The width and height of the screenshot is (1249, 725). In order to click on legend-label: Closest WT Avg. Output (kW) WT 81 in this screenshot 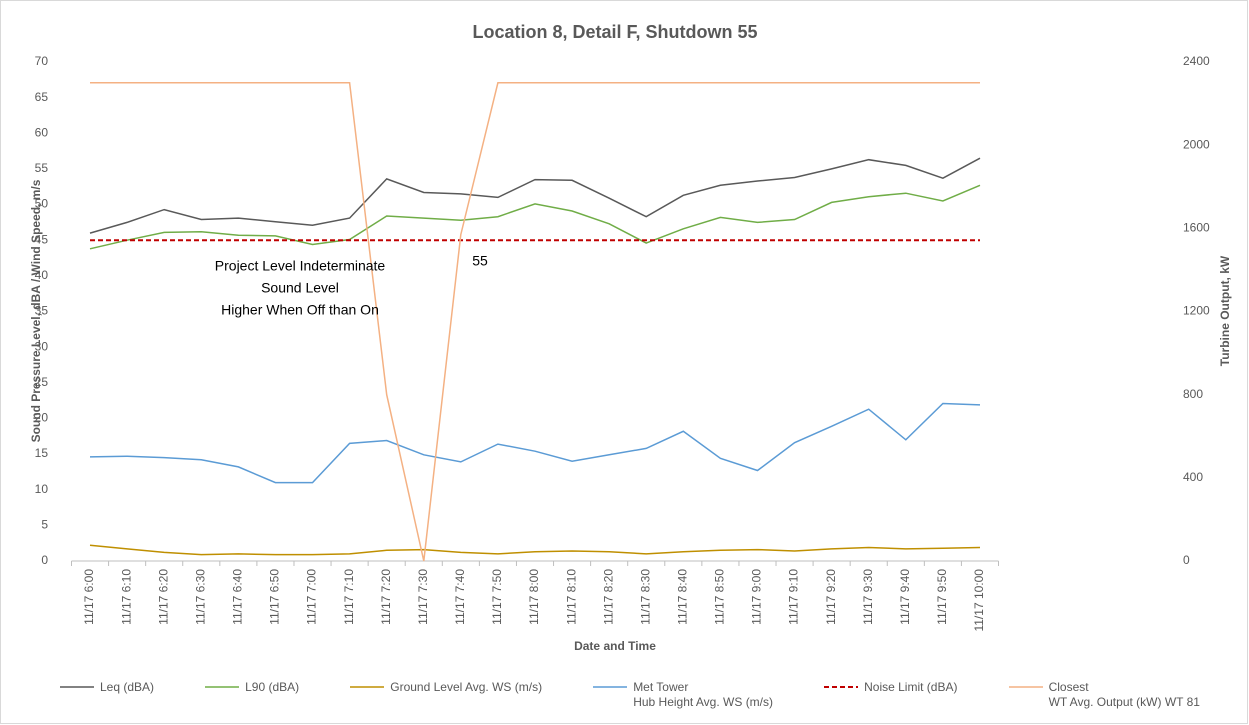, I will do `click(1124, 694)`.